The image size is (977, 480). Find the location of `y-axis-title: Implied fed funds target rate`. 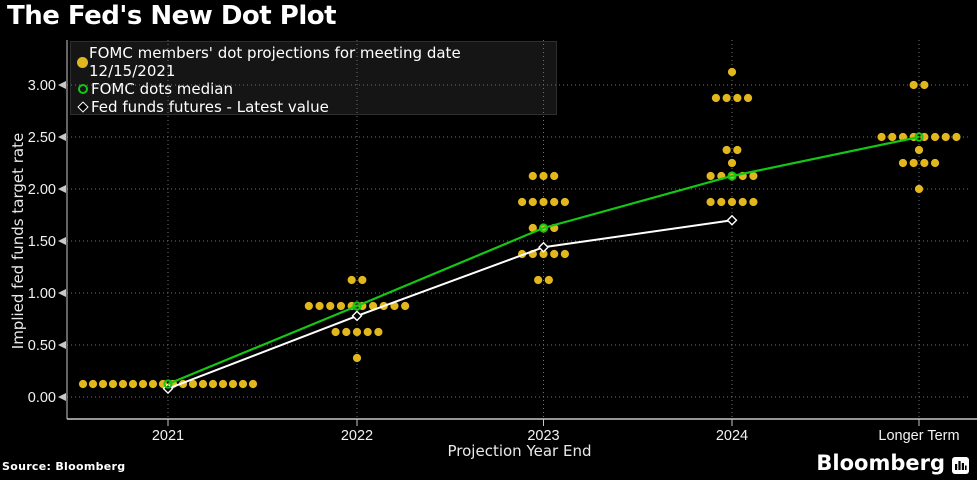

y-axis-title: Implied fed funds target rate is located at coordinates (18, 241).